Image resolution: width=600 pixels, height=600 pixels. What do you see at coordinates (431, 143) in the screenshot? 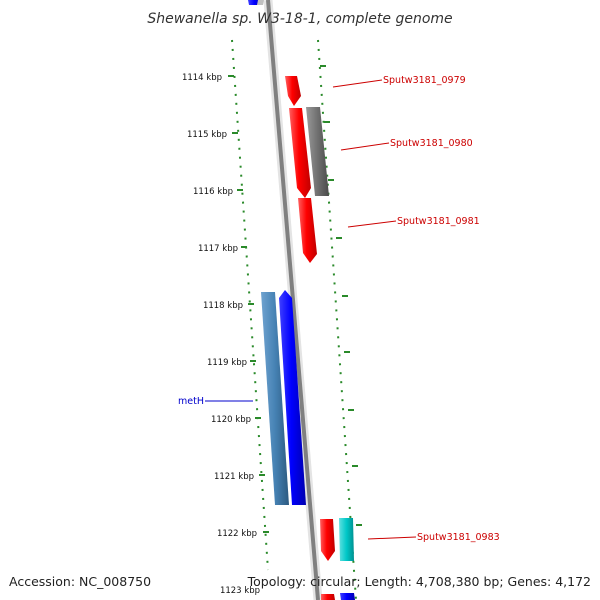
I see `gene-label-sputw3181-0980: Sputw3181_0980` at bounding box center [431, 143].